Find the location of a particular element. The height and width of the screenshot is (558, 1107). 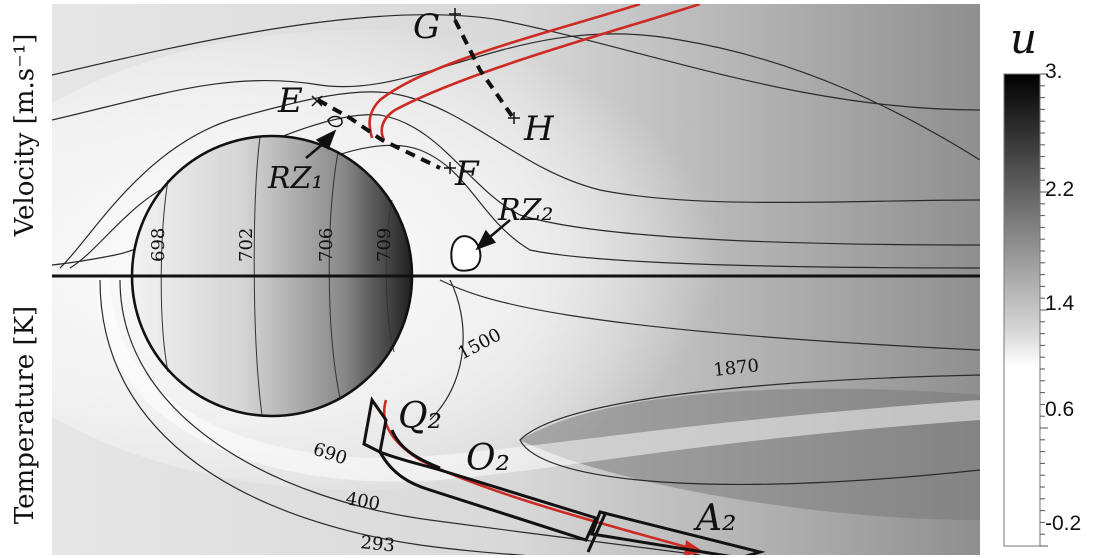

colorbar-tick-label: 3. is located at coordinates (1054, 71).